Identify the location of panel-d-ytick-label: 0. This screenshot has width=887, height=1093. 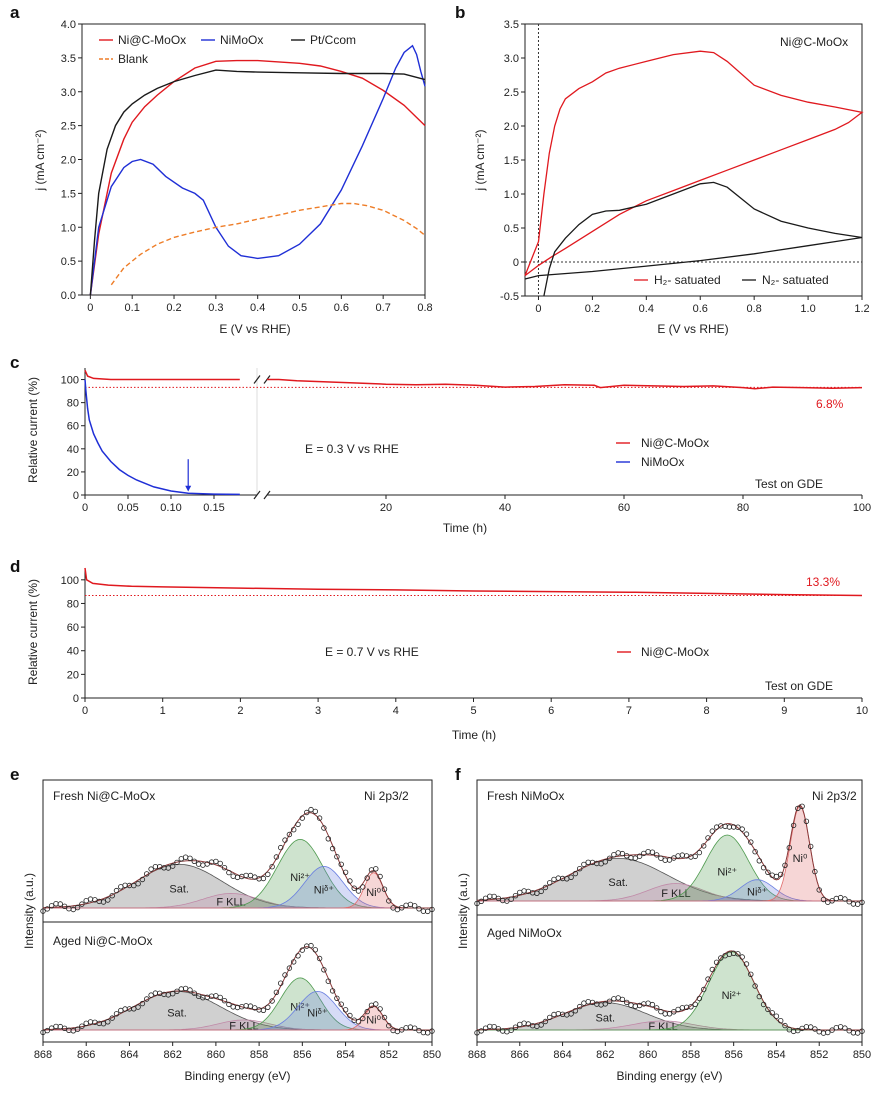
(76, 699).